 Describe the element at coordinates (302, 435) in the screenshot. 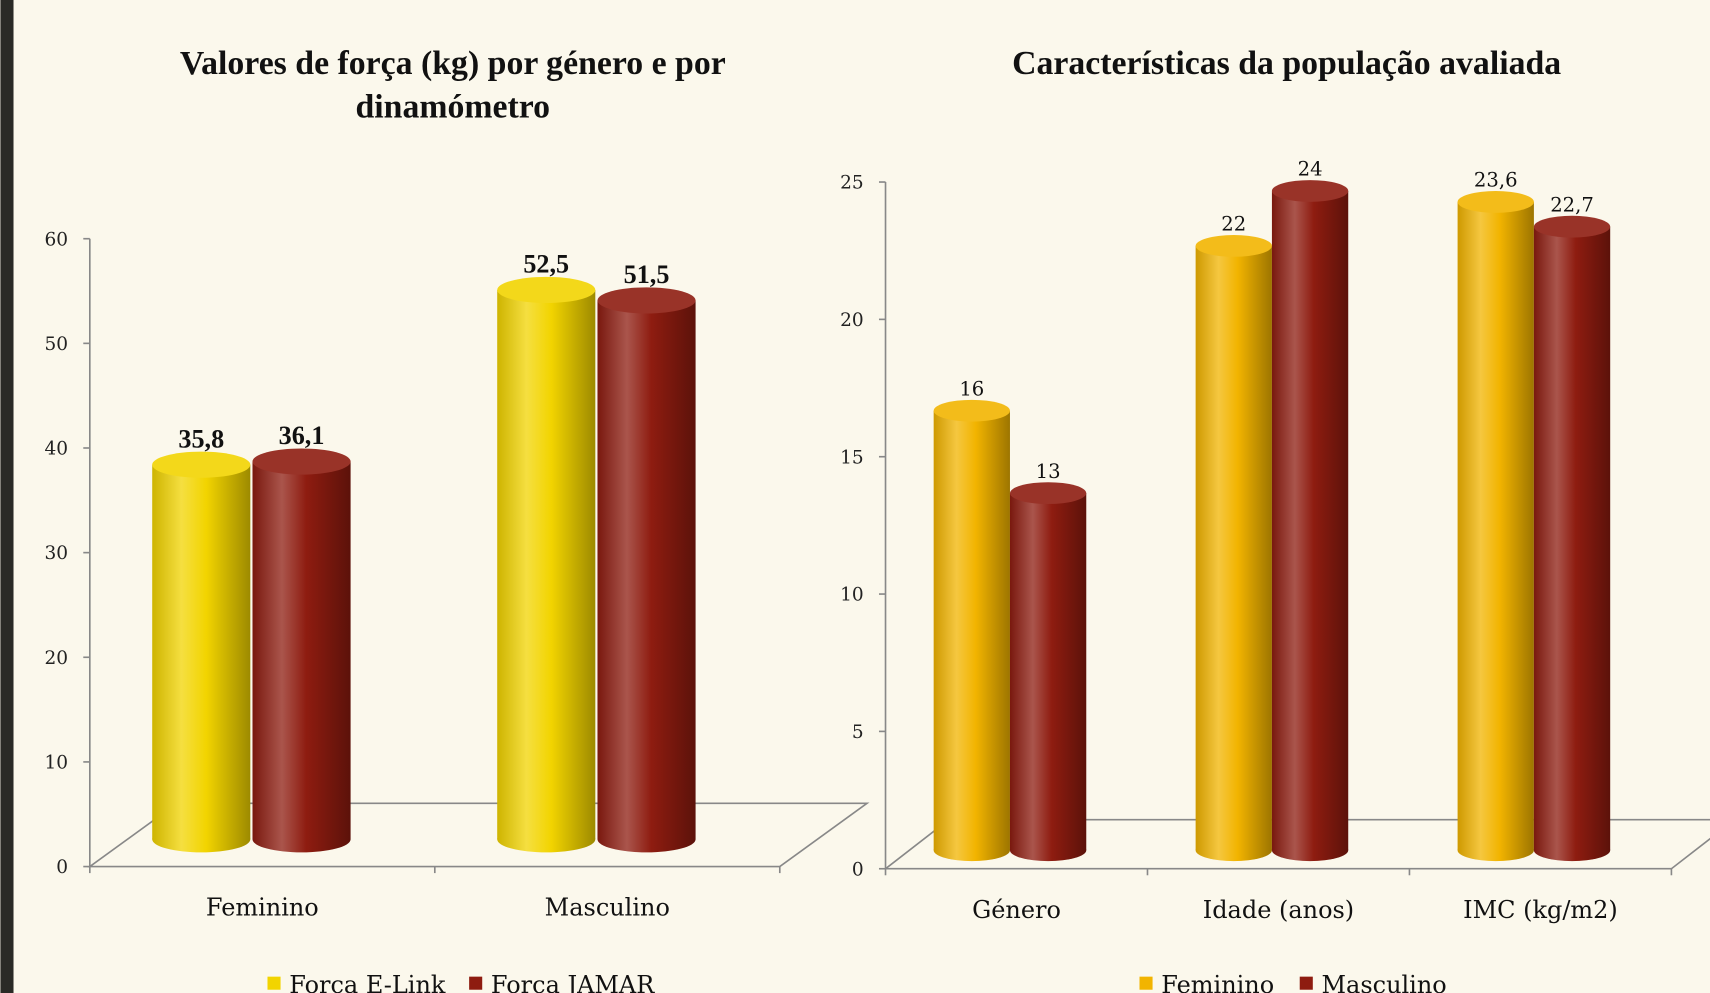

I see `value-label: 36,1` at that location.